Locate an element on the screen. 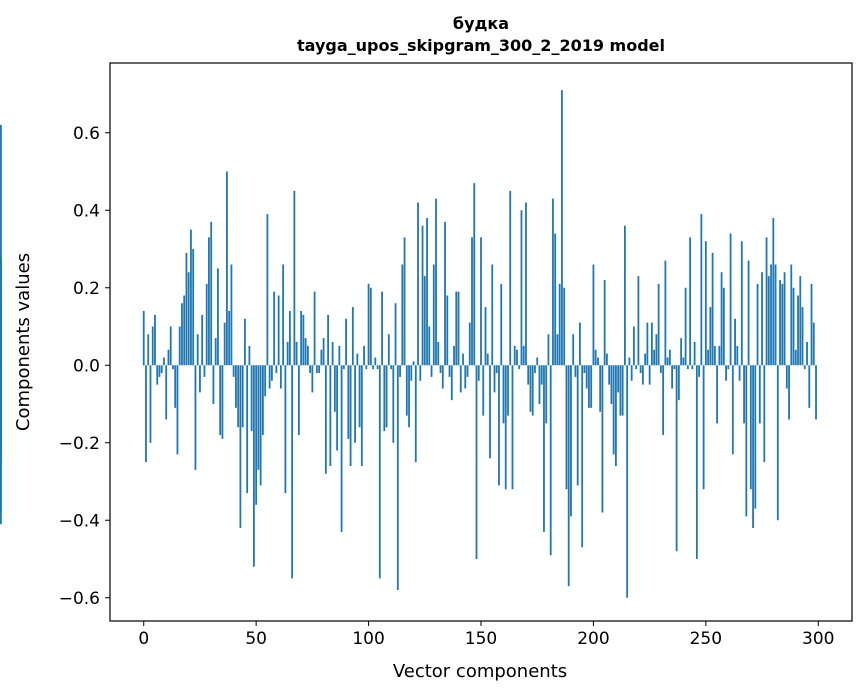 This screenshot has height=696, width=867. y-tick-label: −0.4 is located at coordinates (79, 521).